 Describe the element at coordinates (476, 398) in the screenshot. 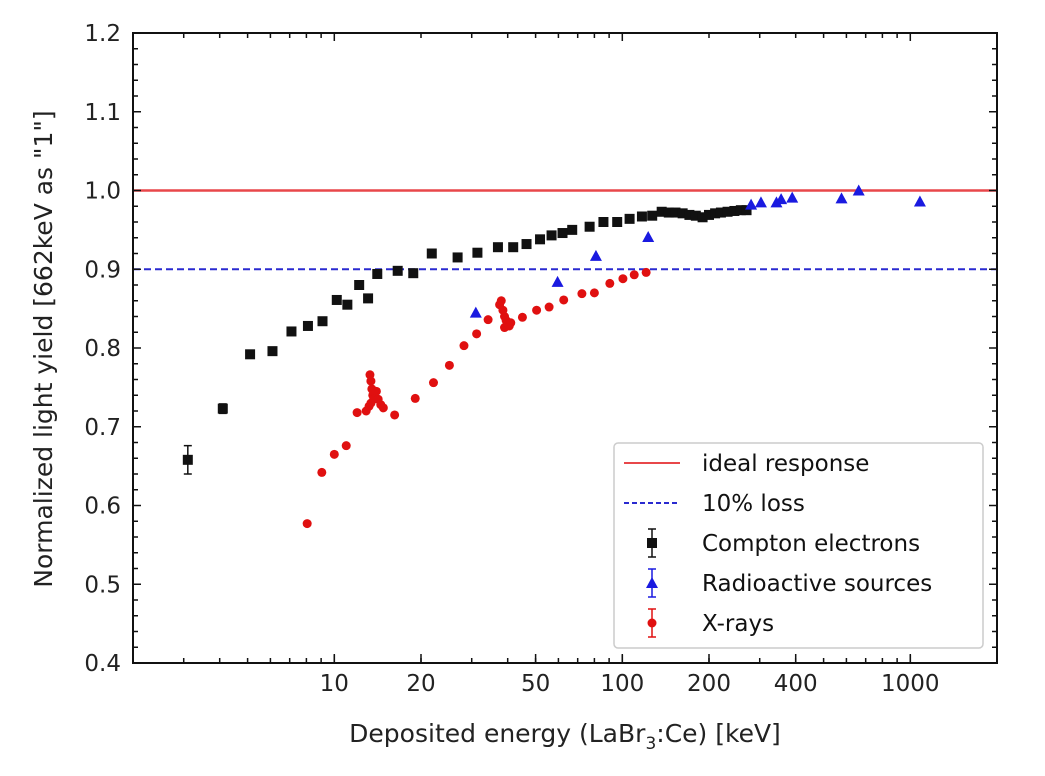

I see `series-x-rays` at that location.